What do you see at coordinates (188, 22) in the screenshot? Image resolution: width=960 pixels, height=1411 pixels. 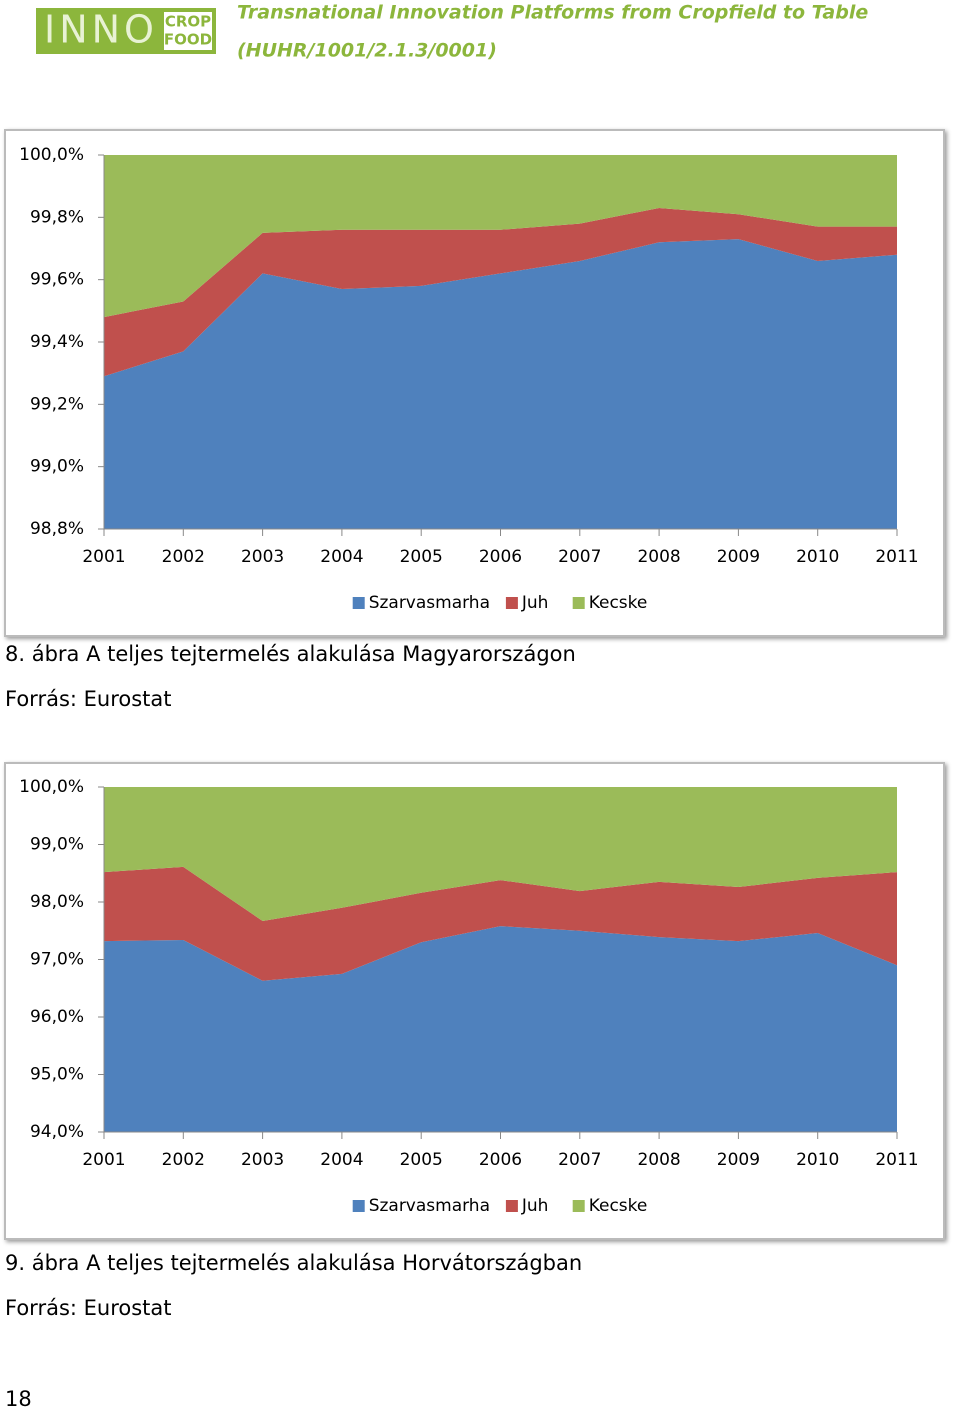 I see `logo-top: CROP` at bounding box center [188, 22].